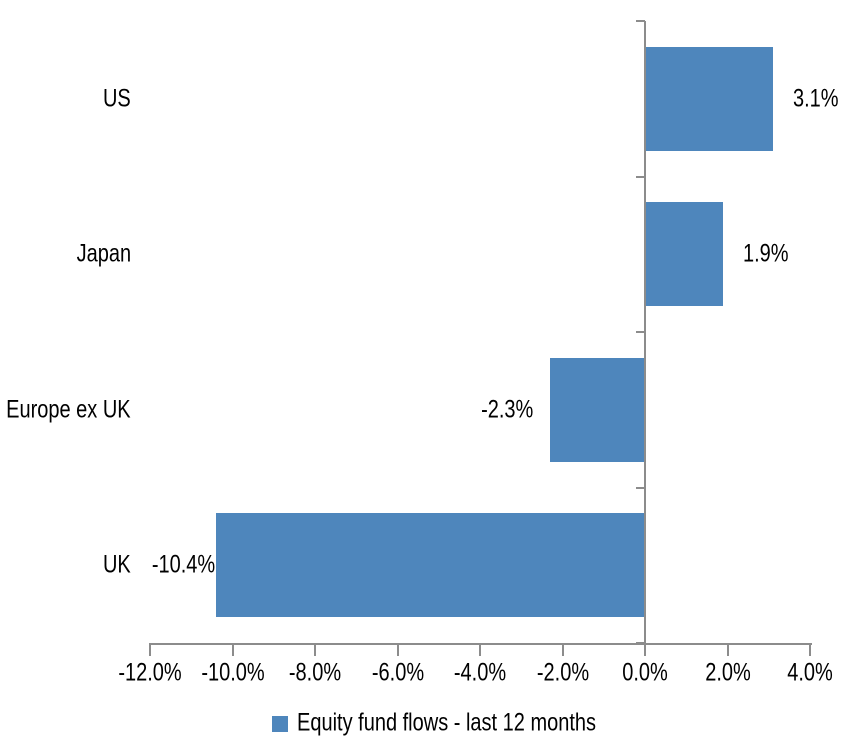 The height and width of the screenshot is (747, 852). What do you see at coordinates (183, 564) in the screenshot?
I see `data-label-uk: -10.4%` at bounding box center [183, 564].